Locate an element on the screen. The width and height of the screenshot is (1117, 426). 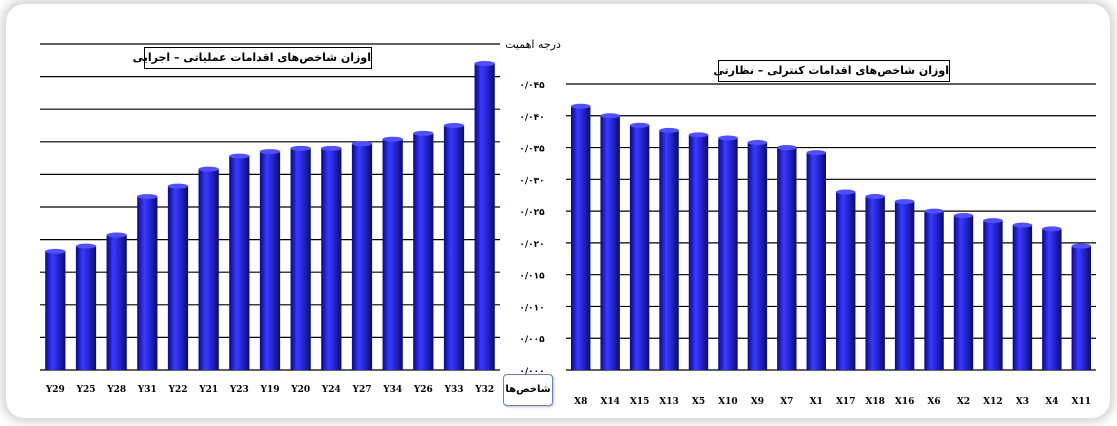
bar-y20 is located at coordinates (300, 259).